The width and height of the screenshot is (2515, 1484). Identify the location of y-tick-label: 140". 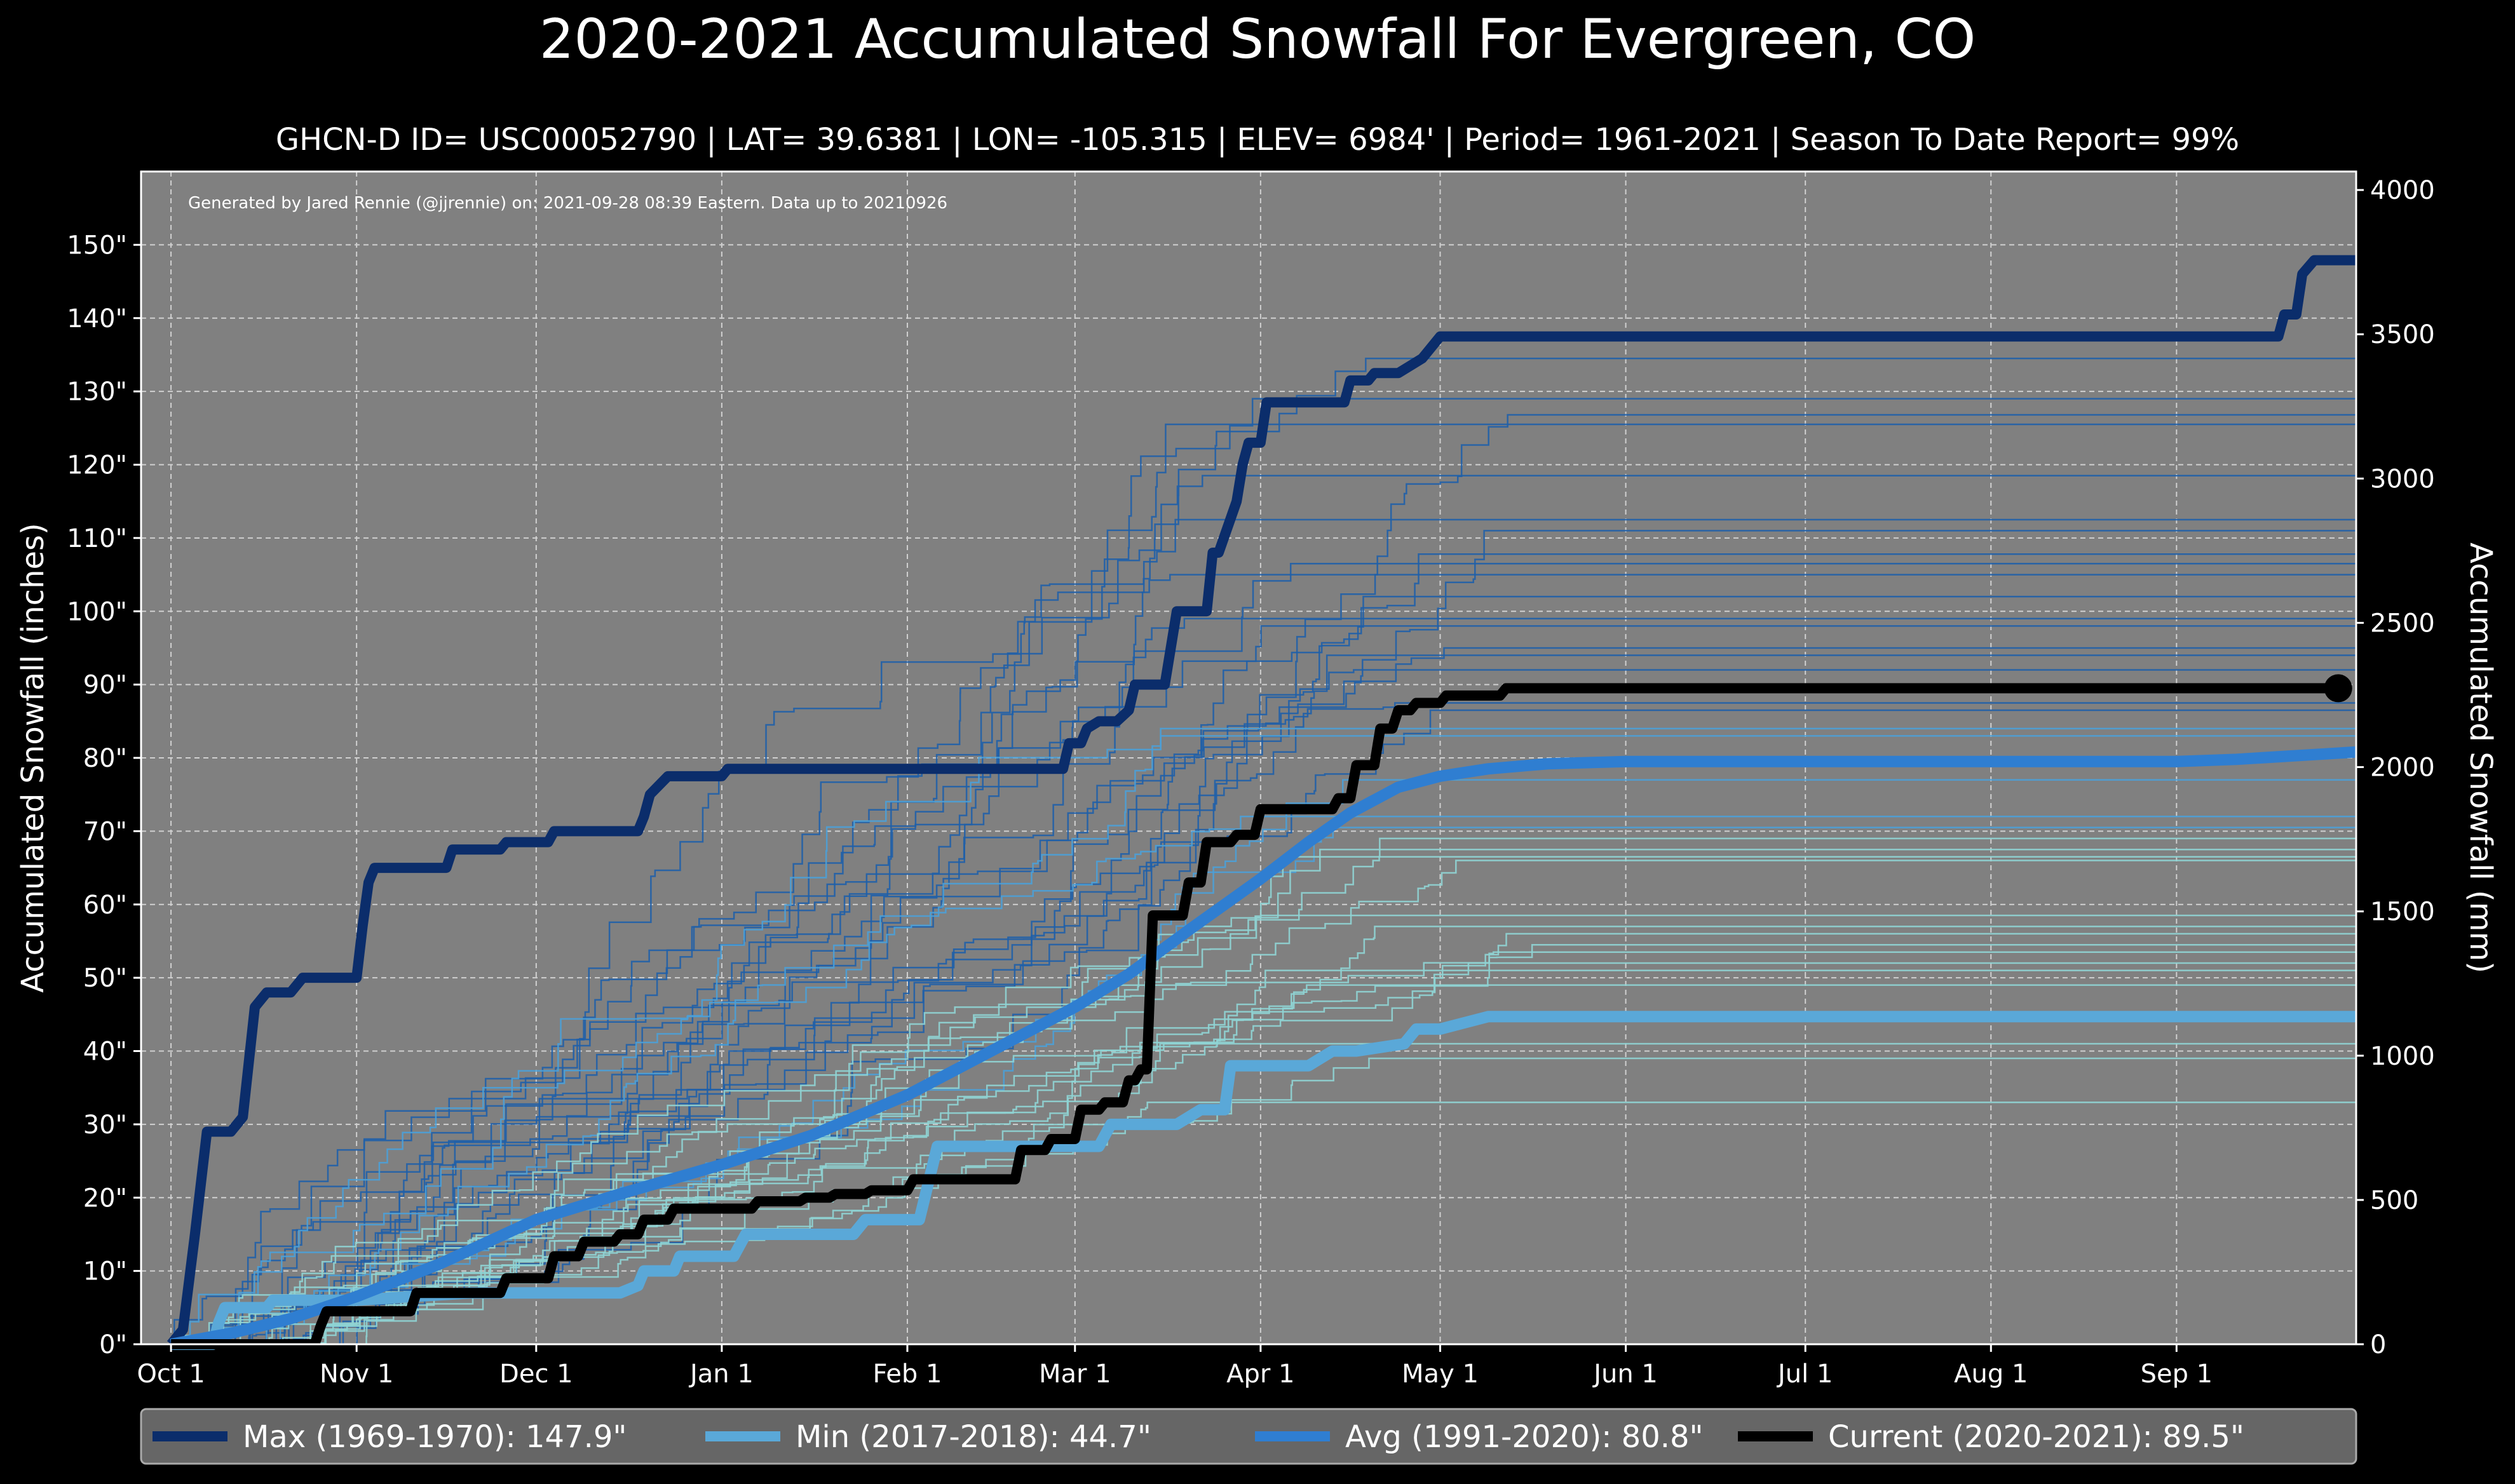
(97, 319).